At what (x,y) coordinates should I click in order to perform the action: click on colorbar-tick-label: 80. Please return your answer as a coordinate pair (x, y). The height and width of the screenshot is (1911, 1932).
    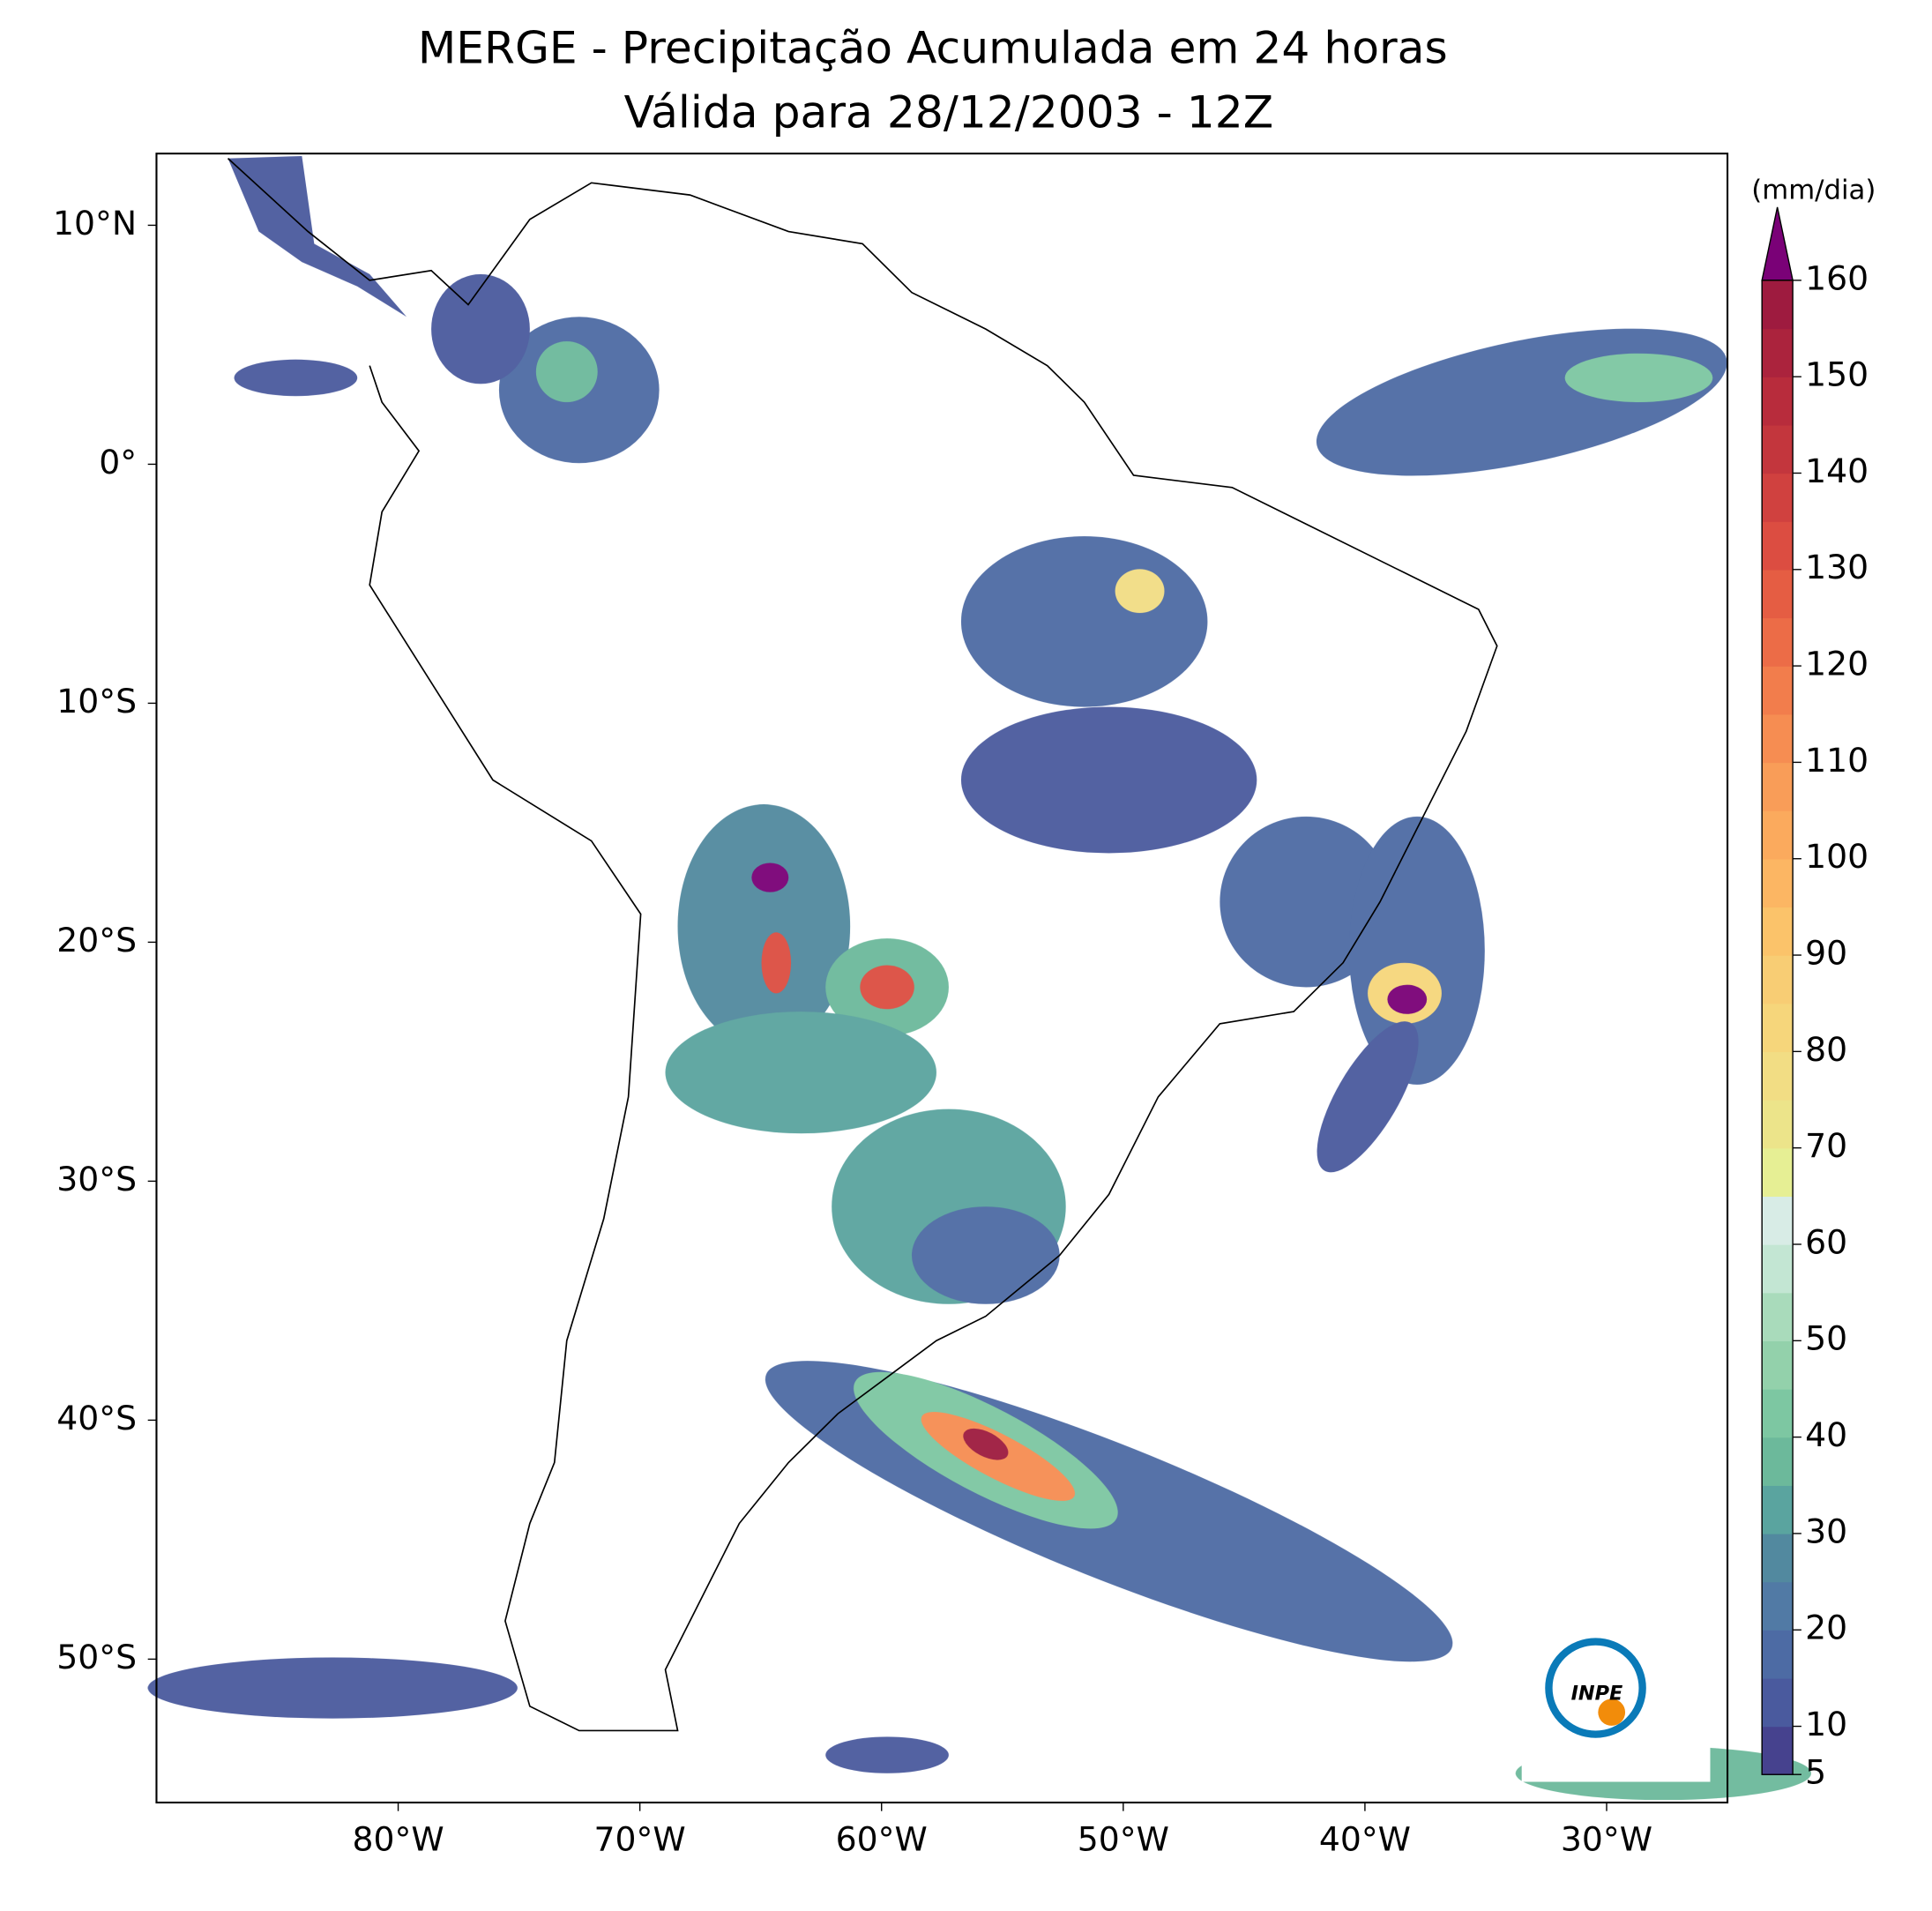
    Looking at the image, I should click on (1826, 1049).